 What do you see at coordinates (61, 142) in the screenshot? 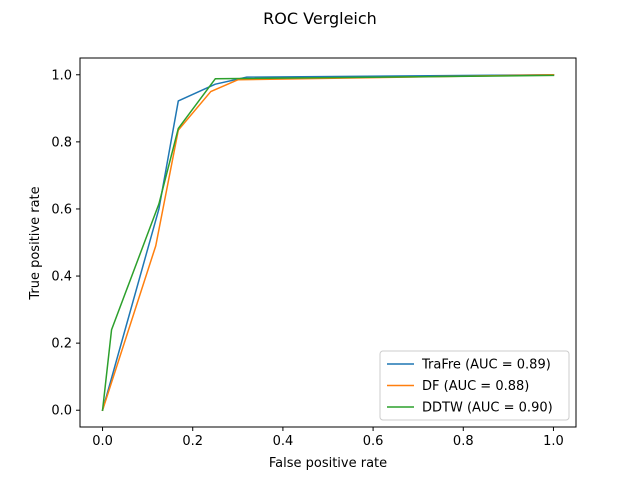
I see `y-tick-label: 0.8` at bounding box center [61, 142].